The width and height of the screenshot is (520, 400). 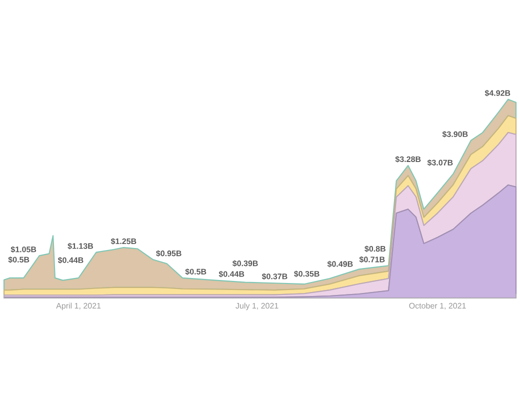 I want to click on annotation: $0.8B, so click(x=375, y=249).